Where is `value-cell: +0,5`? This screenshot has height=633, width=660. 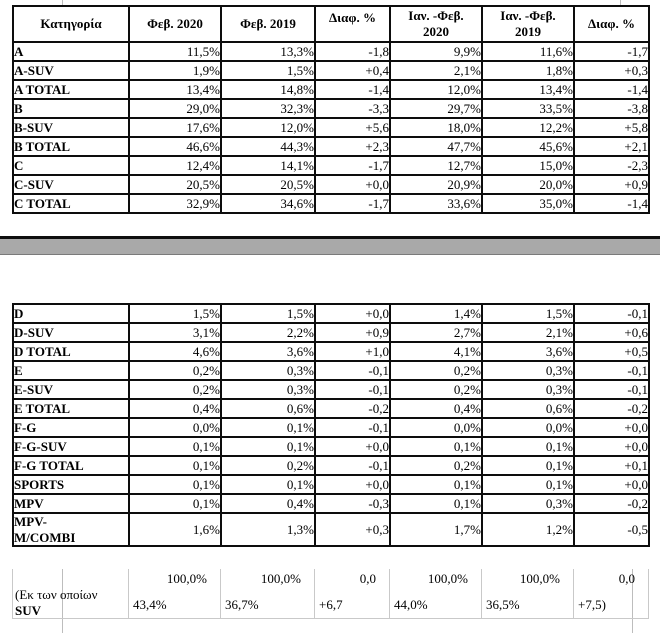 value-cell: +0,5 is located at coordinates (611, 351).